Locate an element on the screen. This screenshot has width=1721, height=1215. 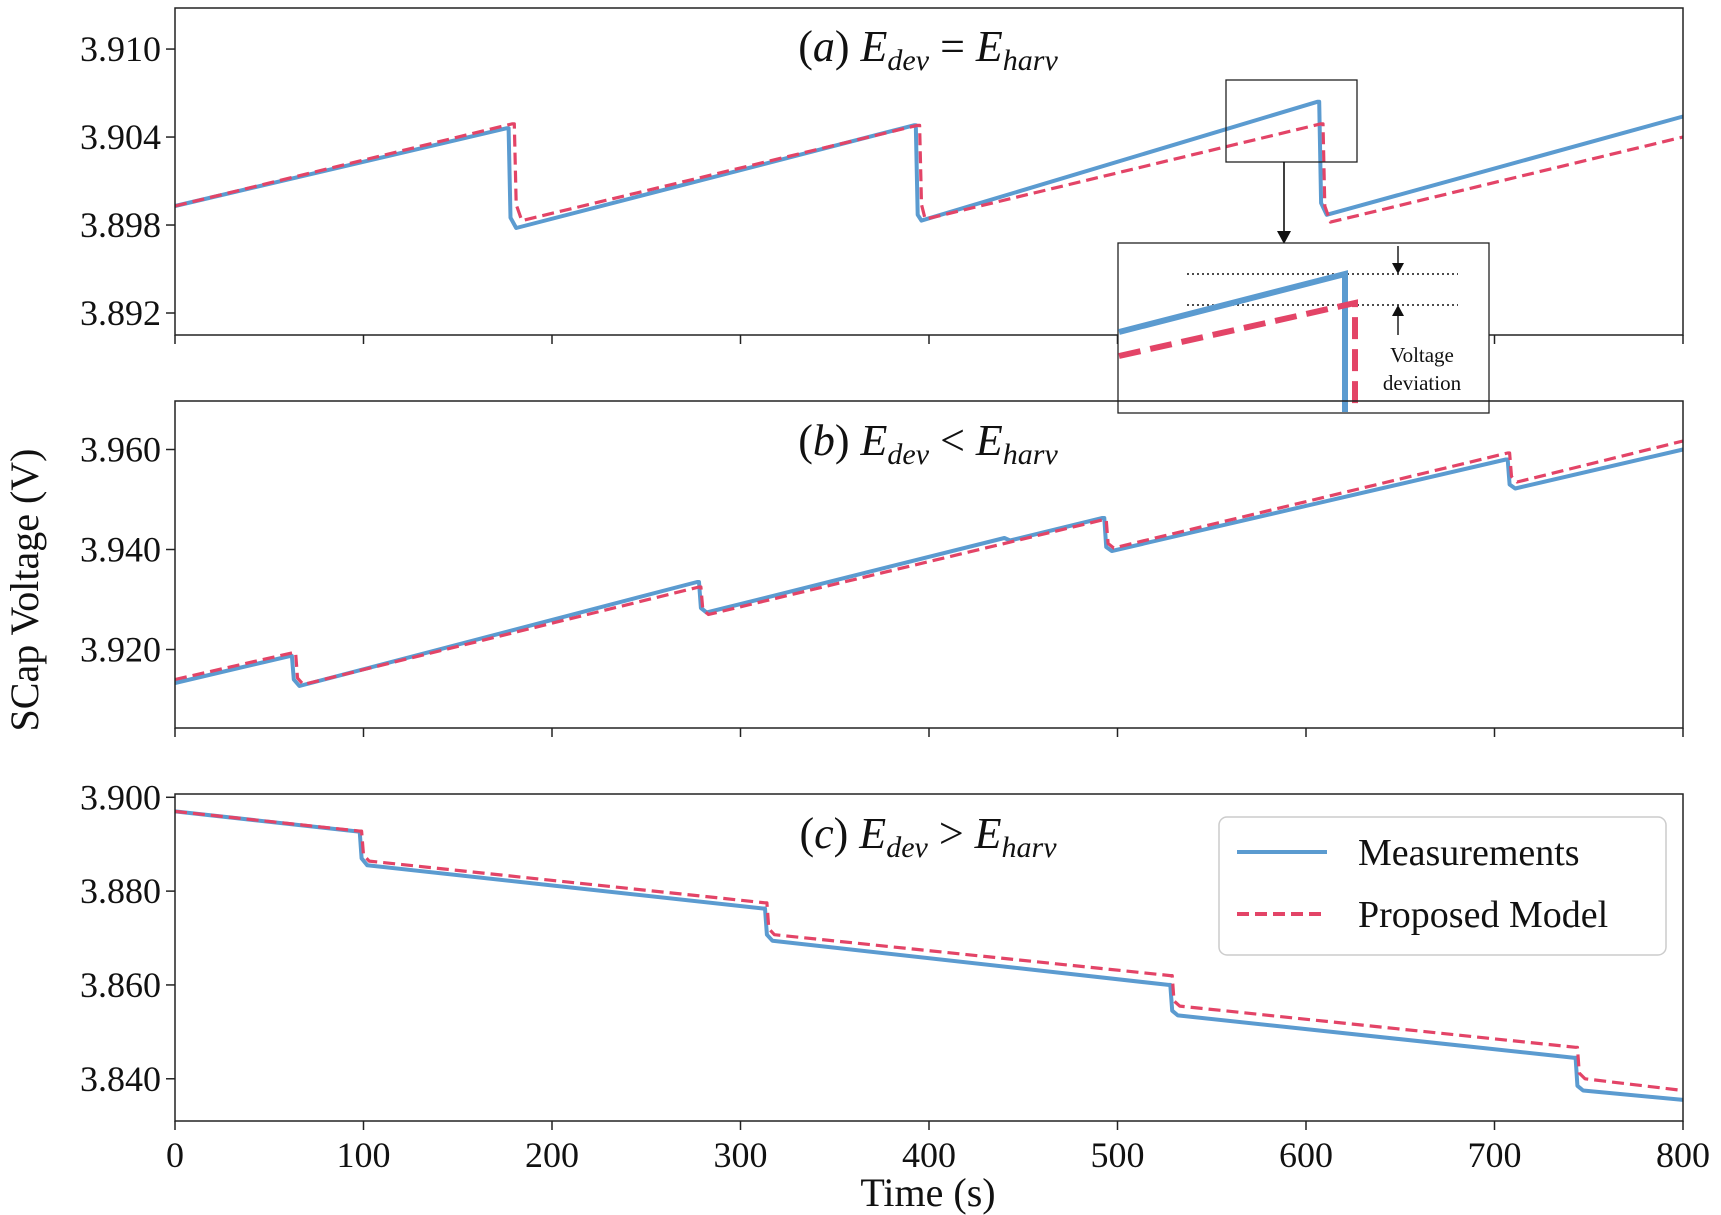
inset-measurement-line is located at coordinates (1233, 341).